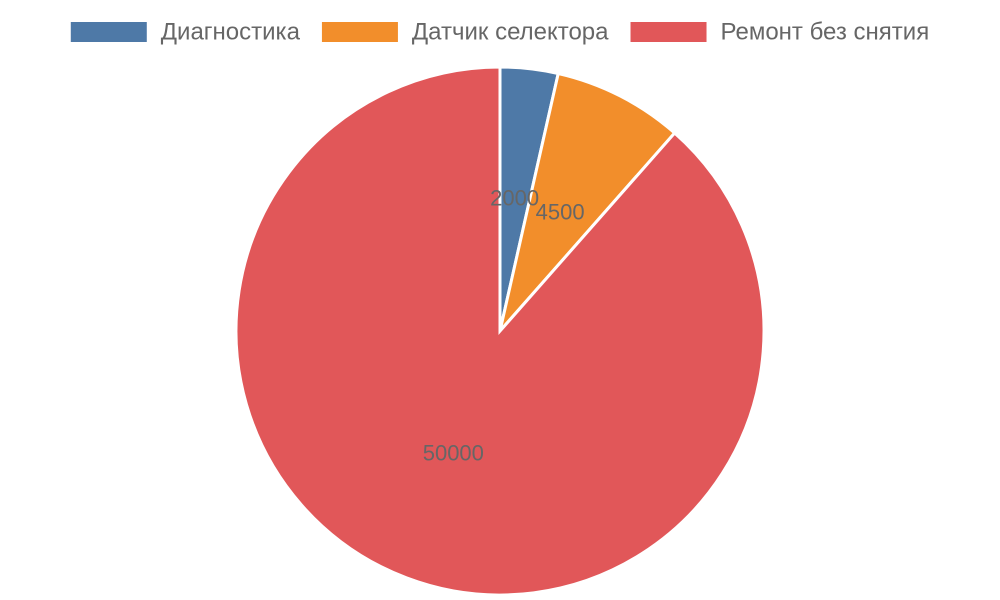 The image size is (1000, 600). What do you see at coordinates (514, 198) in the screenshot?
I see `data-label: 2000` at bounding box center [514, 198].